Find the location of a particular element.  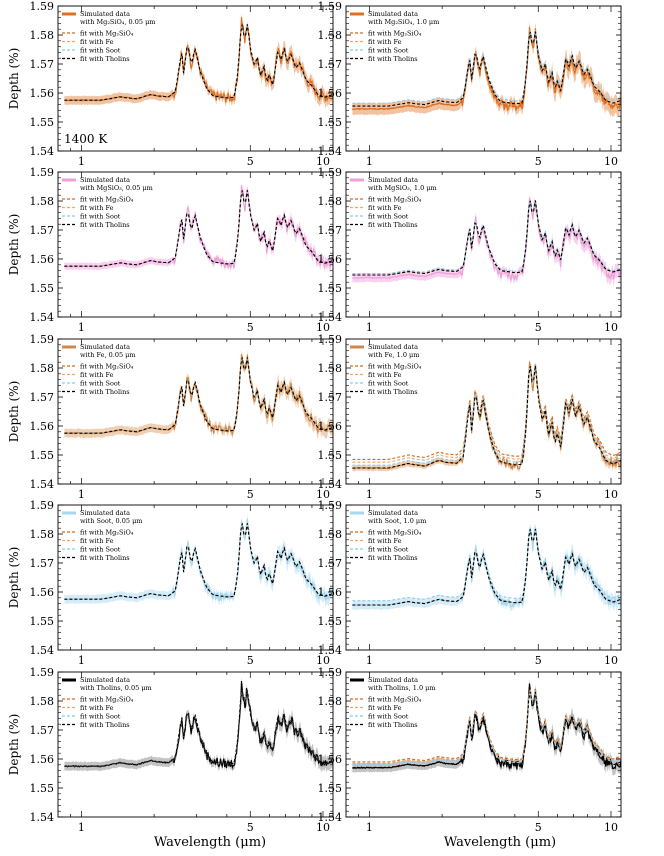

legend-simulated-subtitle: with Tholins, 1.0 μm is located at coordinates (402, 688).